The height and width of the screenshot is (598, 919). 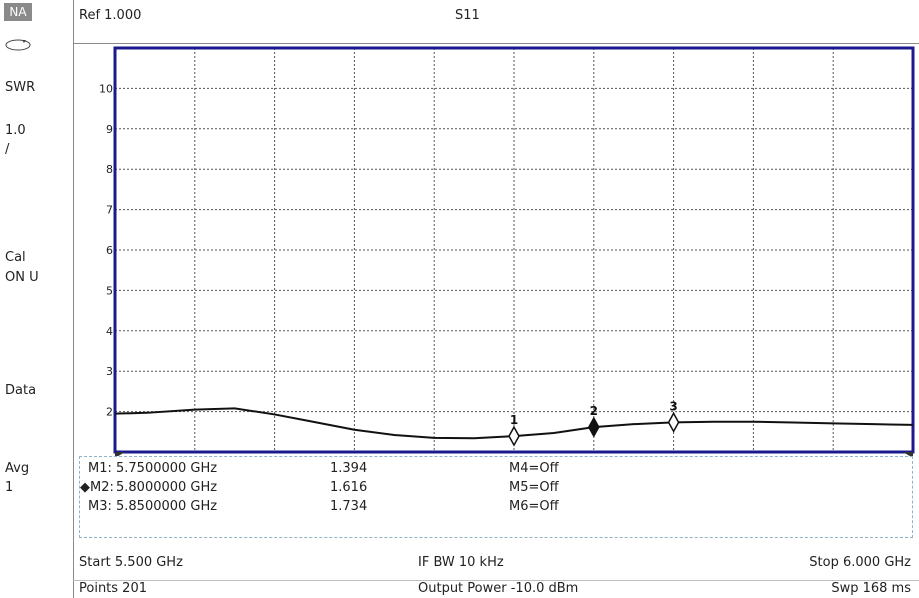 I want to click on marker-1-freq: 5.7500000 GHz, so click(x=167, y=468).